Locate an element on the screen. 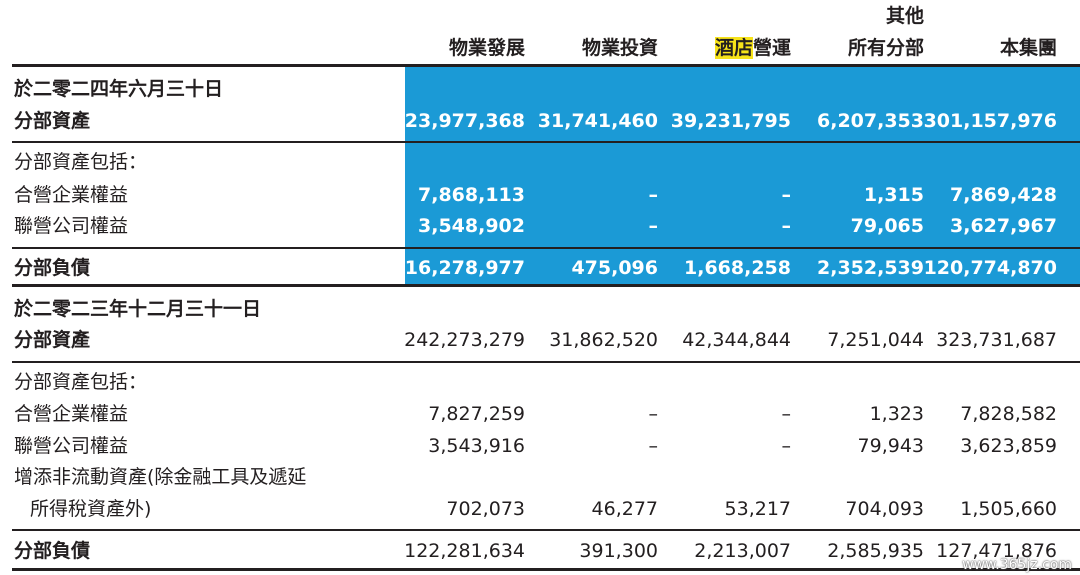 This screenshot has height=575, width=1080. assoc-2023-value: 3,543,916 is located at coordinates (476, 446).